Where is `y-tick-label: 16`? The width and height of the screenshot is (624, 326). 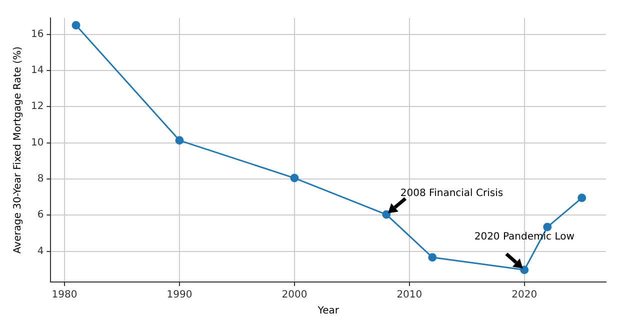
y-tick-label: 16 is located at coordinates (37, 34).